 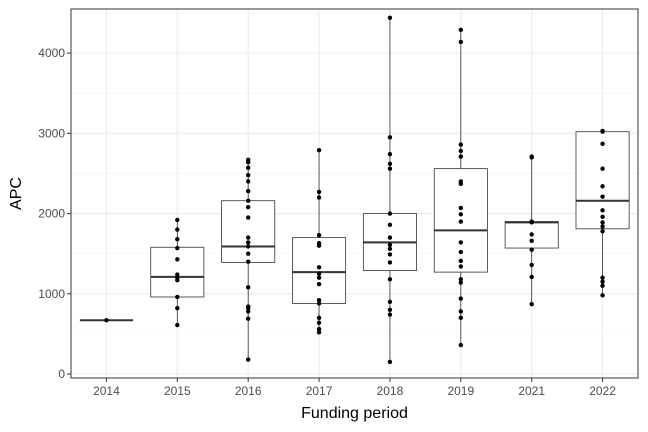 I want to click on x-tick-label: 2022, so click(x=602, y=391).